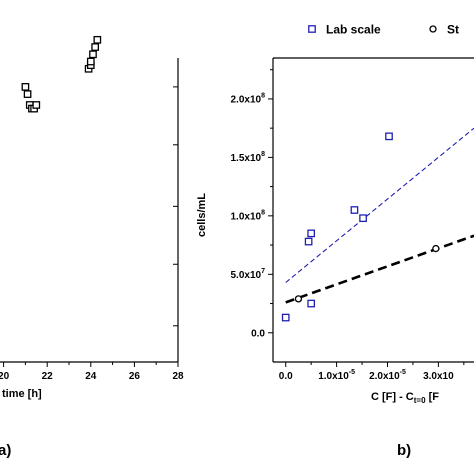  I want to click on panel-a-x-tick-label: 20, so click(5, 376).